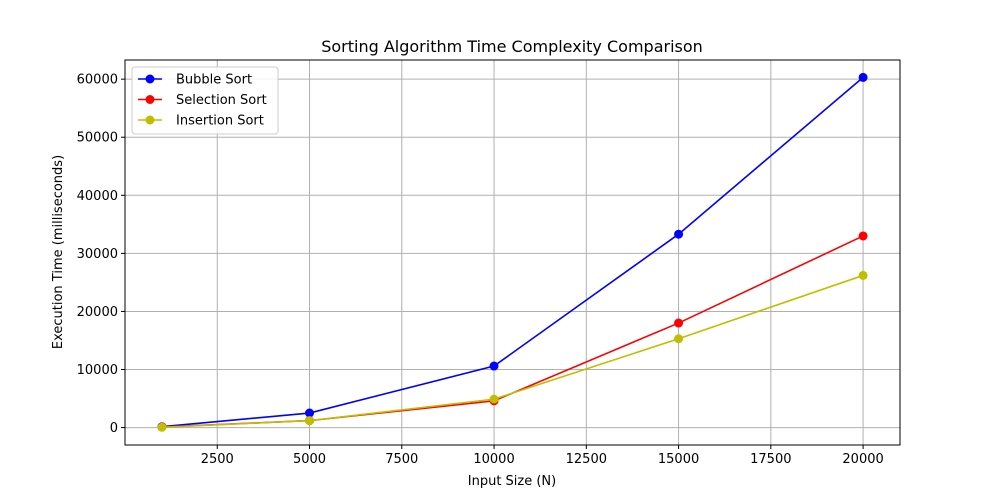  Describe the element at coordinates (221, 100) in the screenshot. I see `legend-label: Selection Sort` at that location.